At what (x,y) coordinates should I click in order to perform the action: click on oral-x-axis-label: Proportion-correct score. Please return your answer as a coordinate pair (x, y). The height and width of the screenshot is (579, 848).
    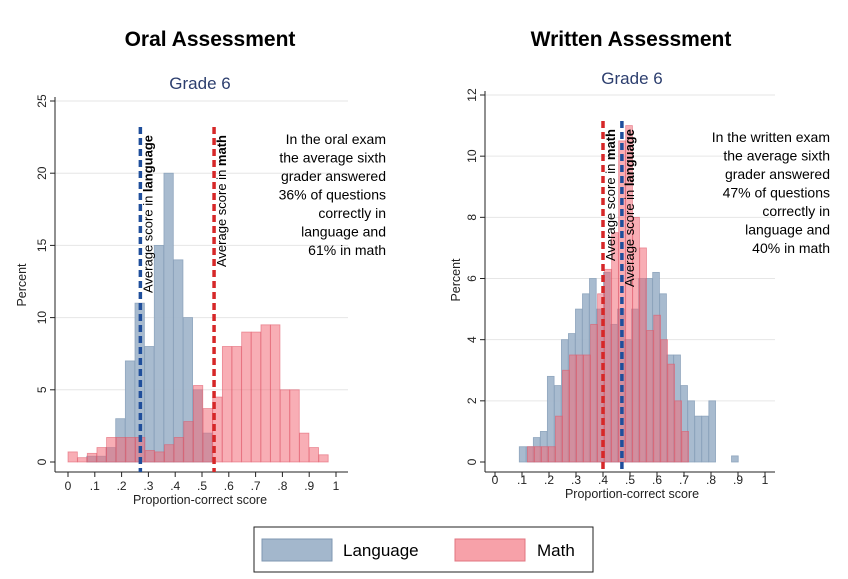
    Looking at the image, I should click on (200, 500).